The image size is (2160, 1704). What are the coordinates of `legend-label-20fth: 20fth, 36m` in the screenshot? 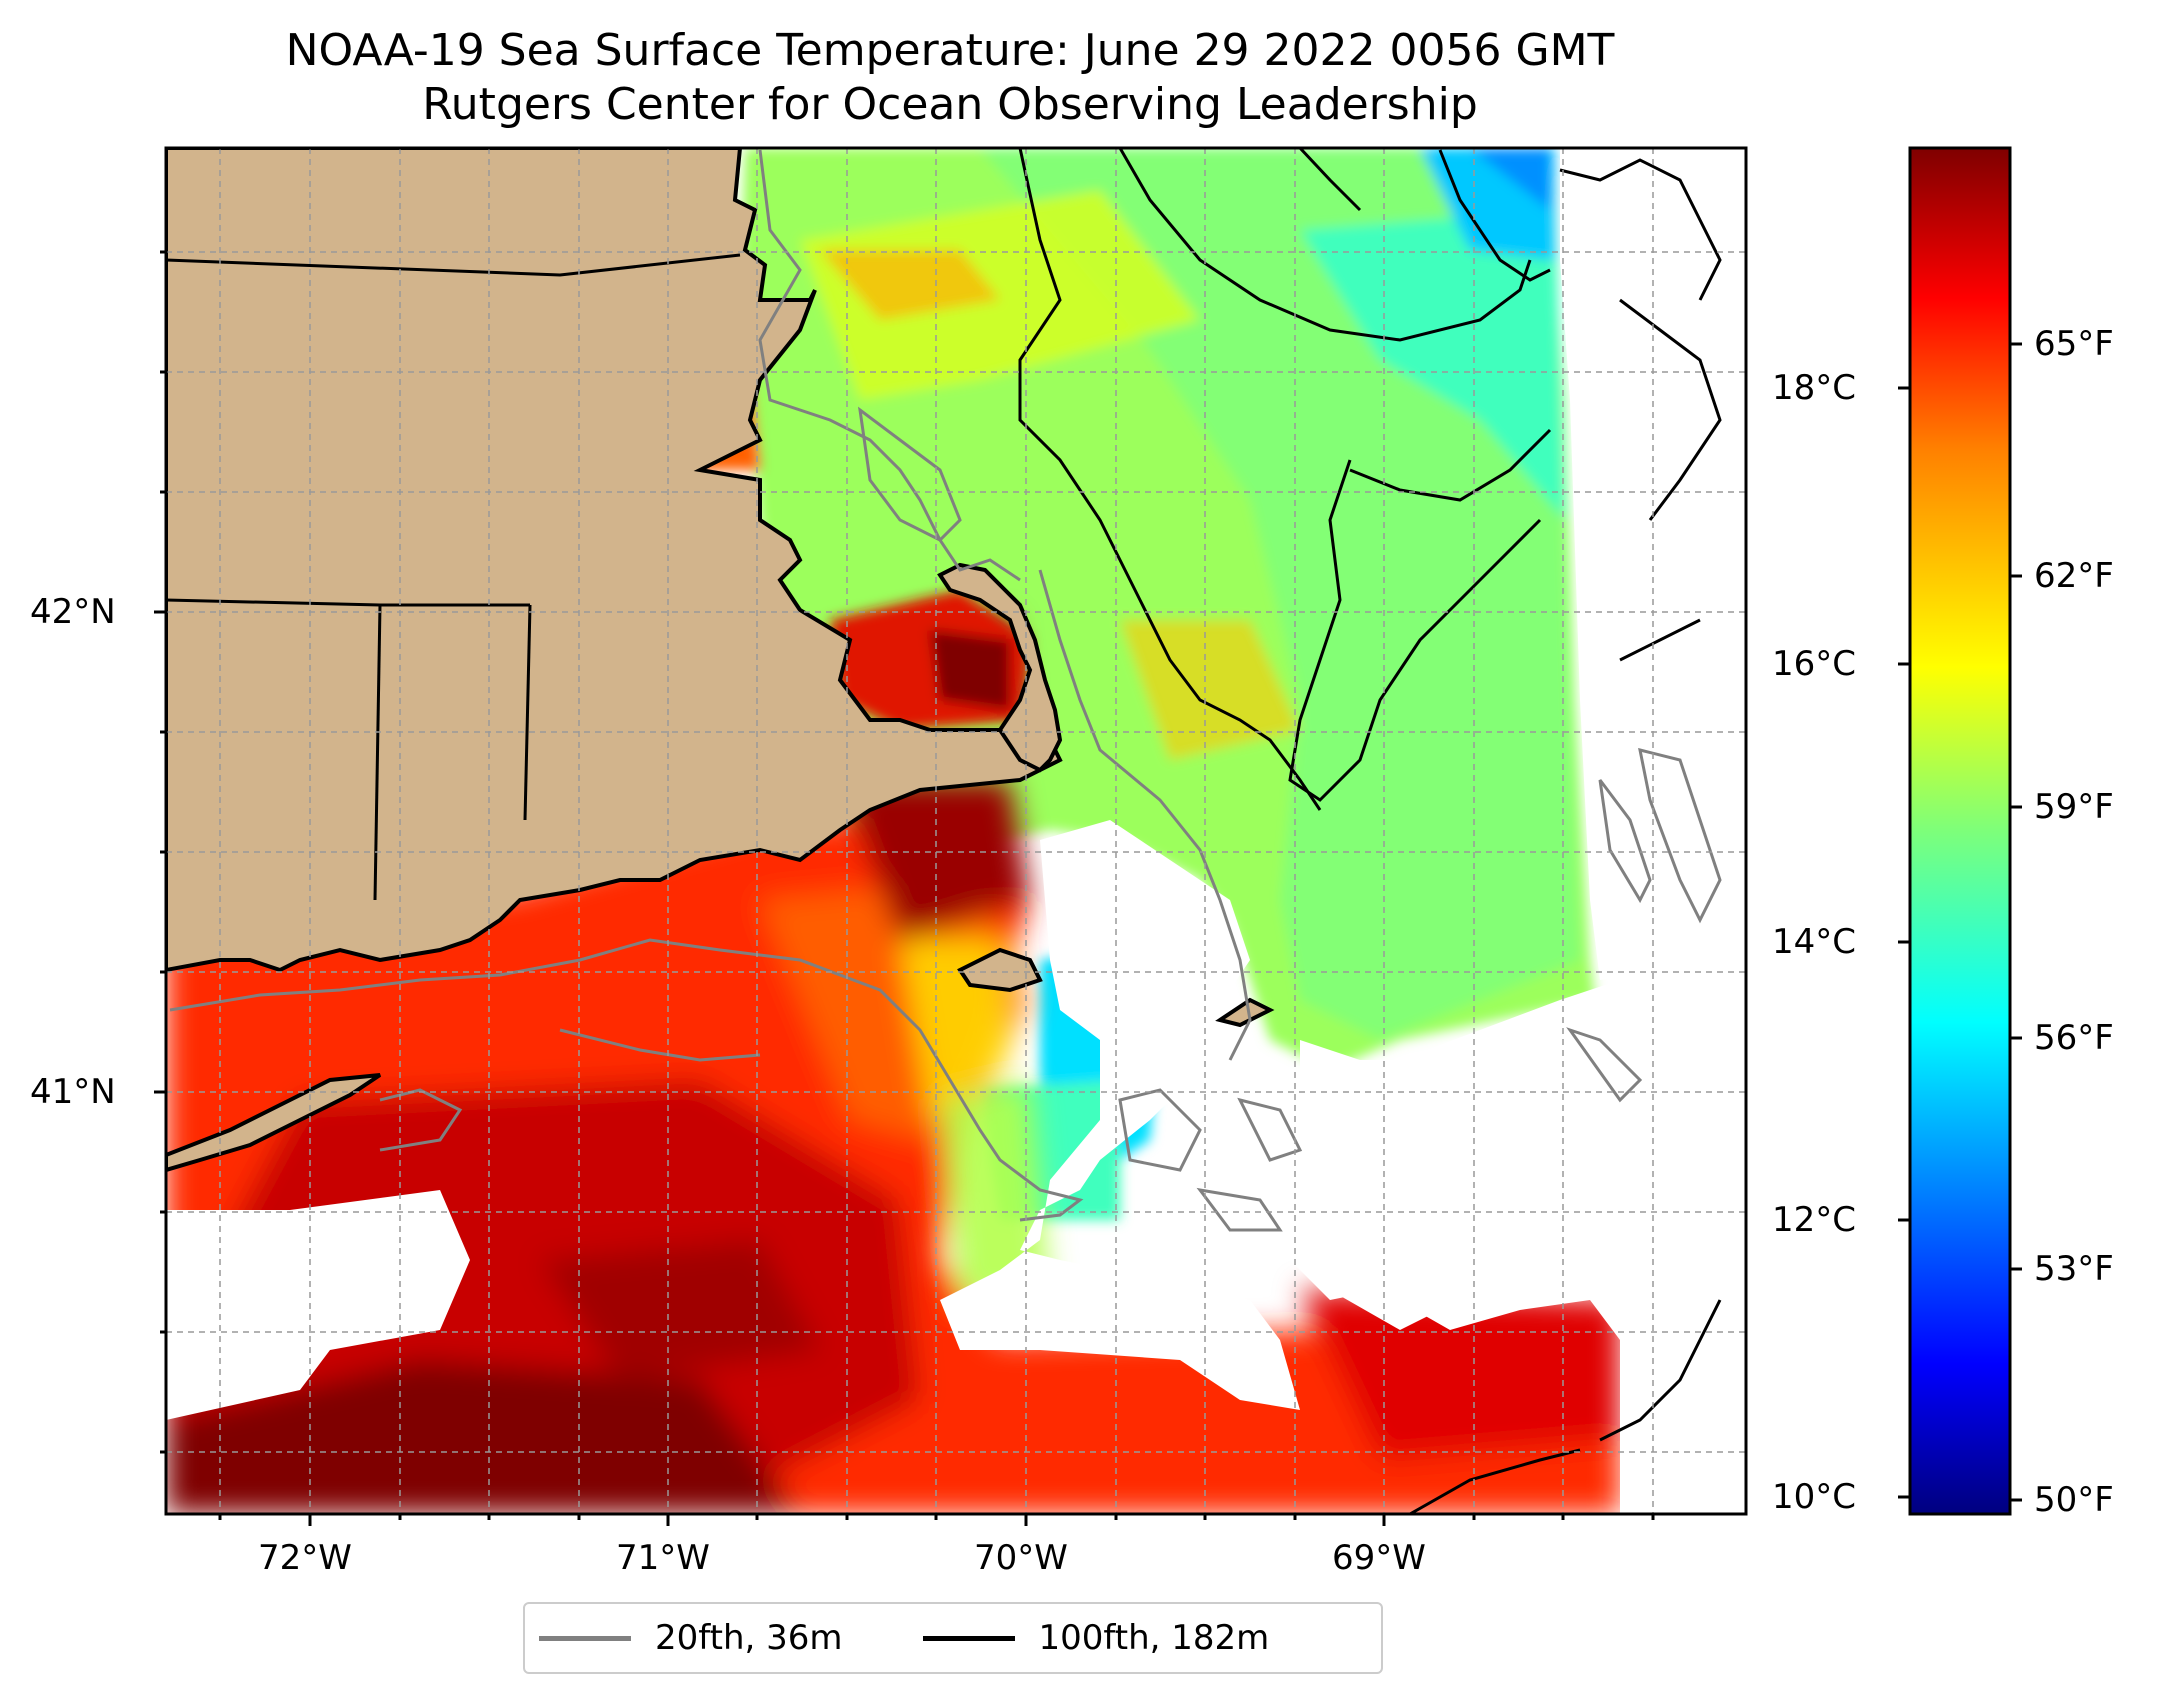 It's located at (749, 1638).